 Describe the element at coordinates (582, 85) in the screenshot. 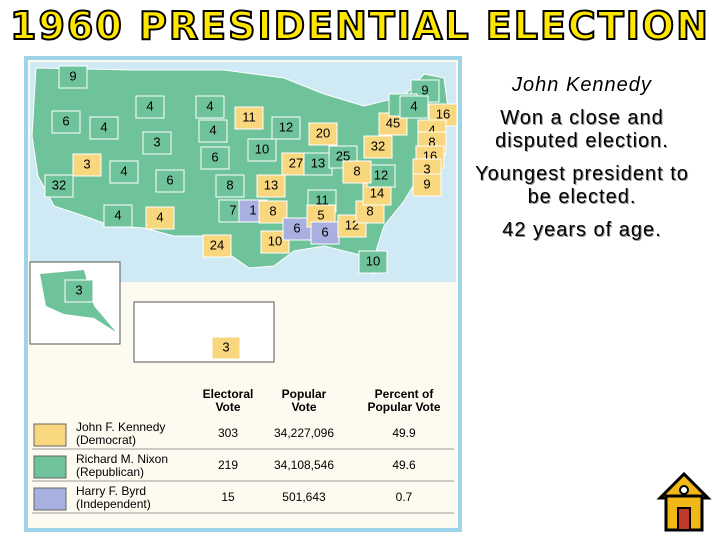

I see `president-name: John Kennedy` at that location.